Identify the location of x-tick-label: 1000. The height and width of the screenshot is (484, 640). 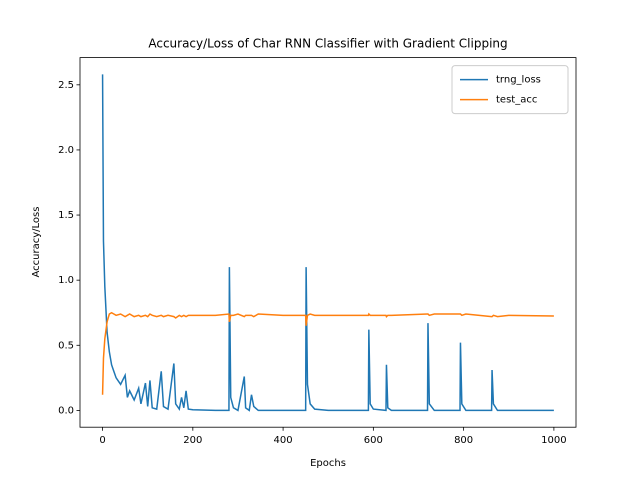
(553, 440).